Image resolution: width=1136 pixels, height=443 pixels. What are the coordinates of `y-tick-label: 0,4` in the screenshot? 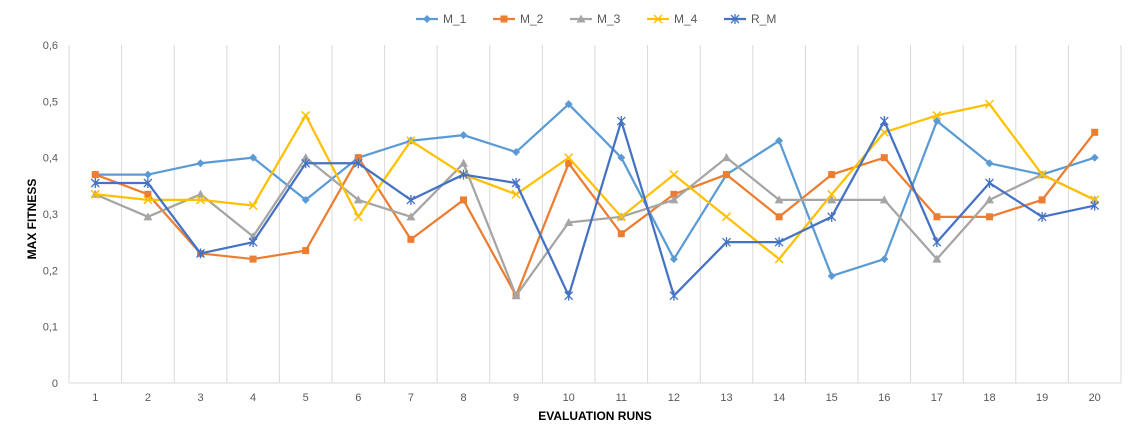 It's located at (50, 159).